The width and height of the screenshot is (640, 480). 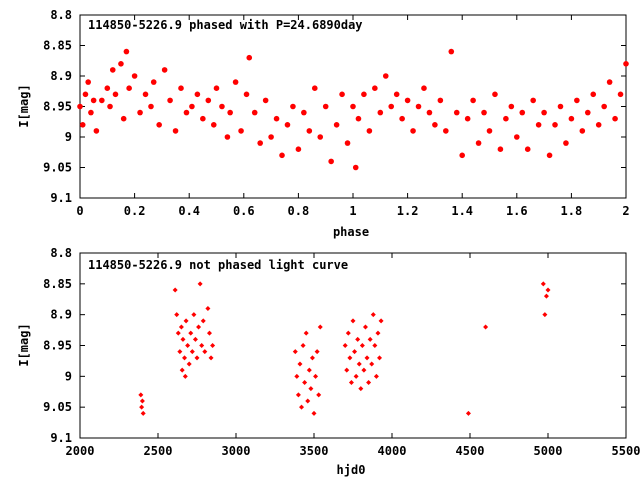 What do you see at coordinates (24, 344) in the screenshot?
I see `y-axis-label: I[mag]` at bounding box center [24, 344].